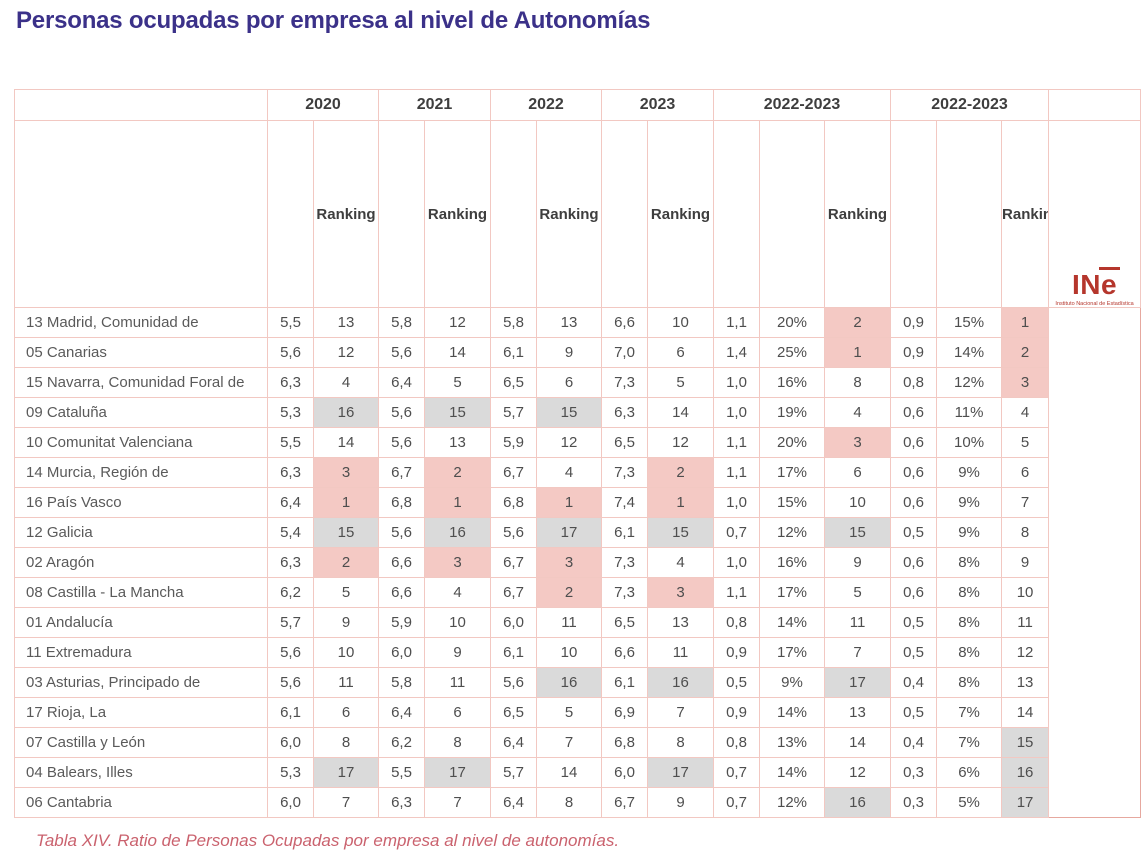 The image size is (1146, 851). I want to click on ranking-cell: 10, so click(457, 622).